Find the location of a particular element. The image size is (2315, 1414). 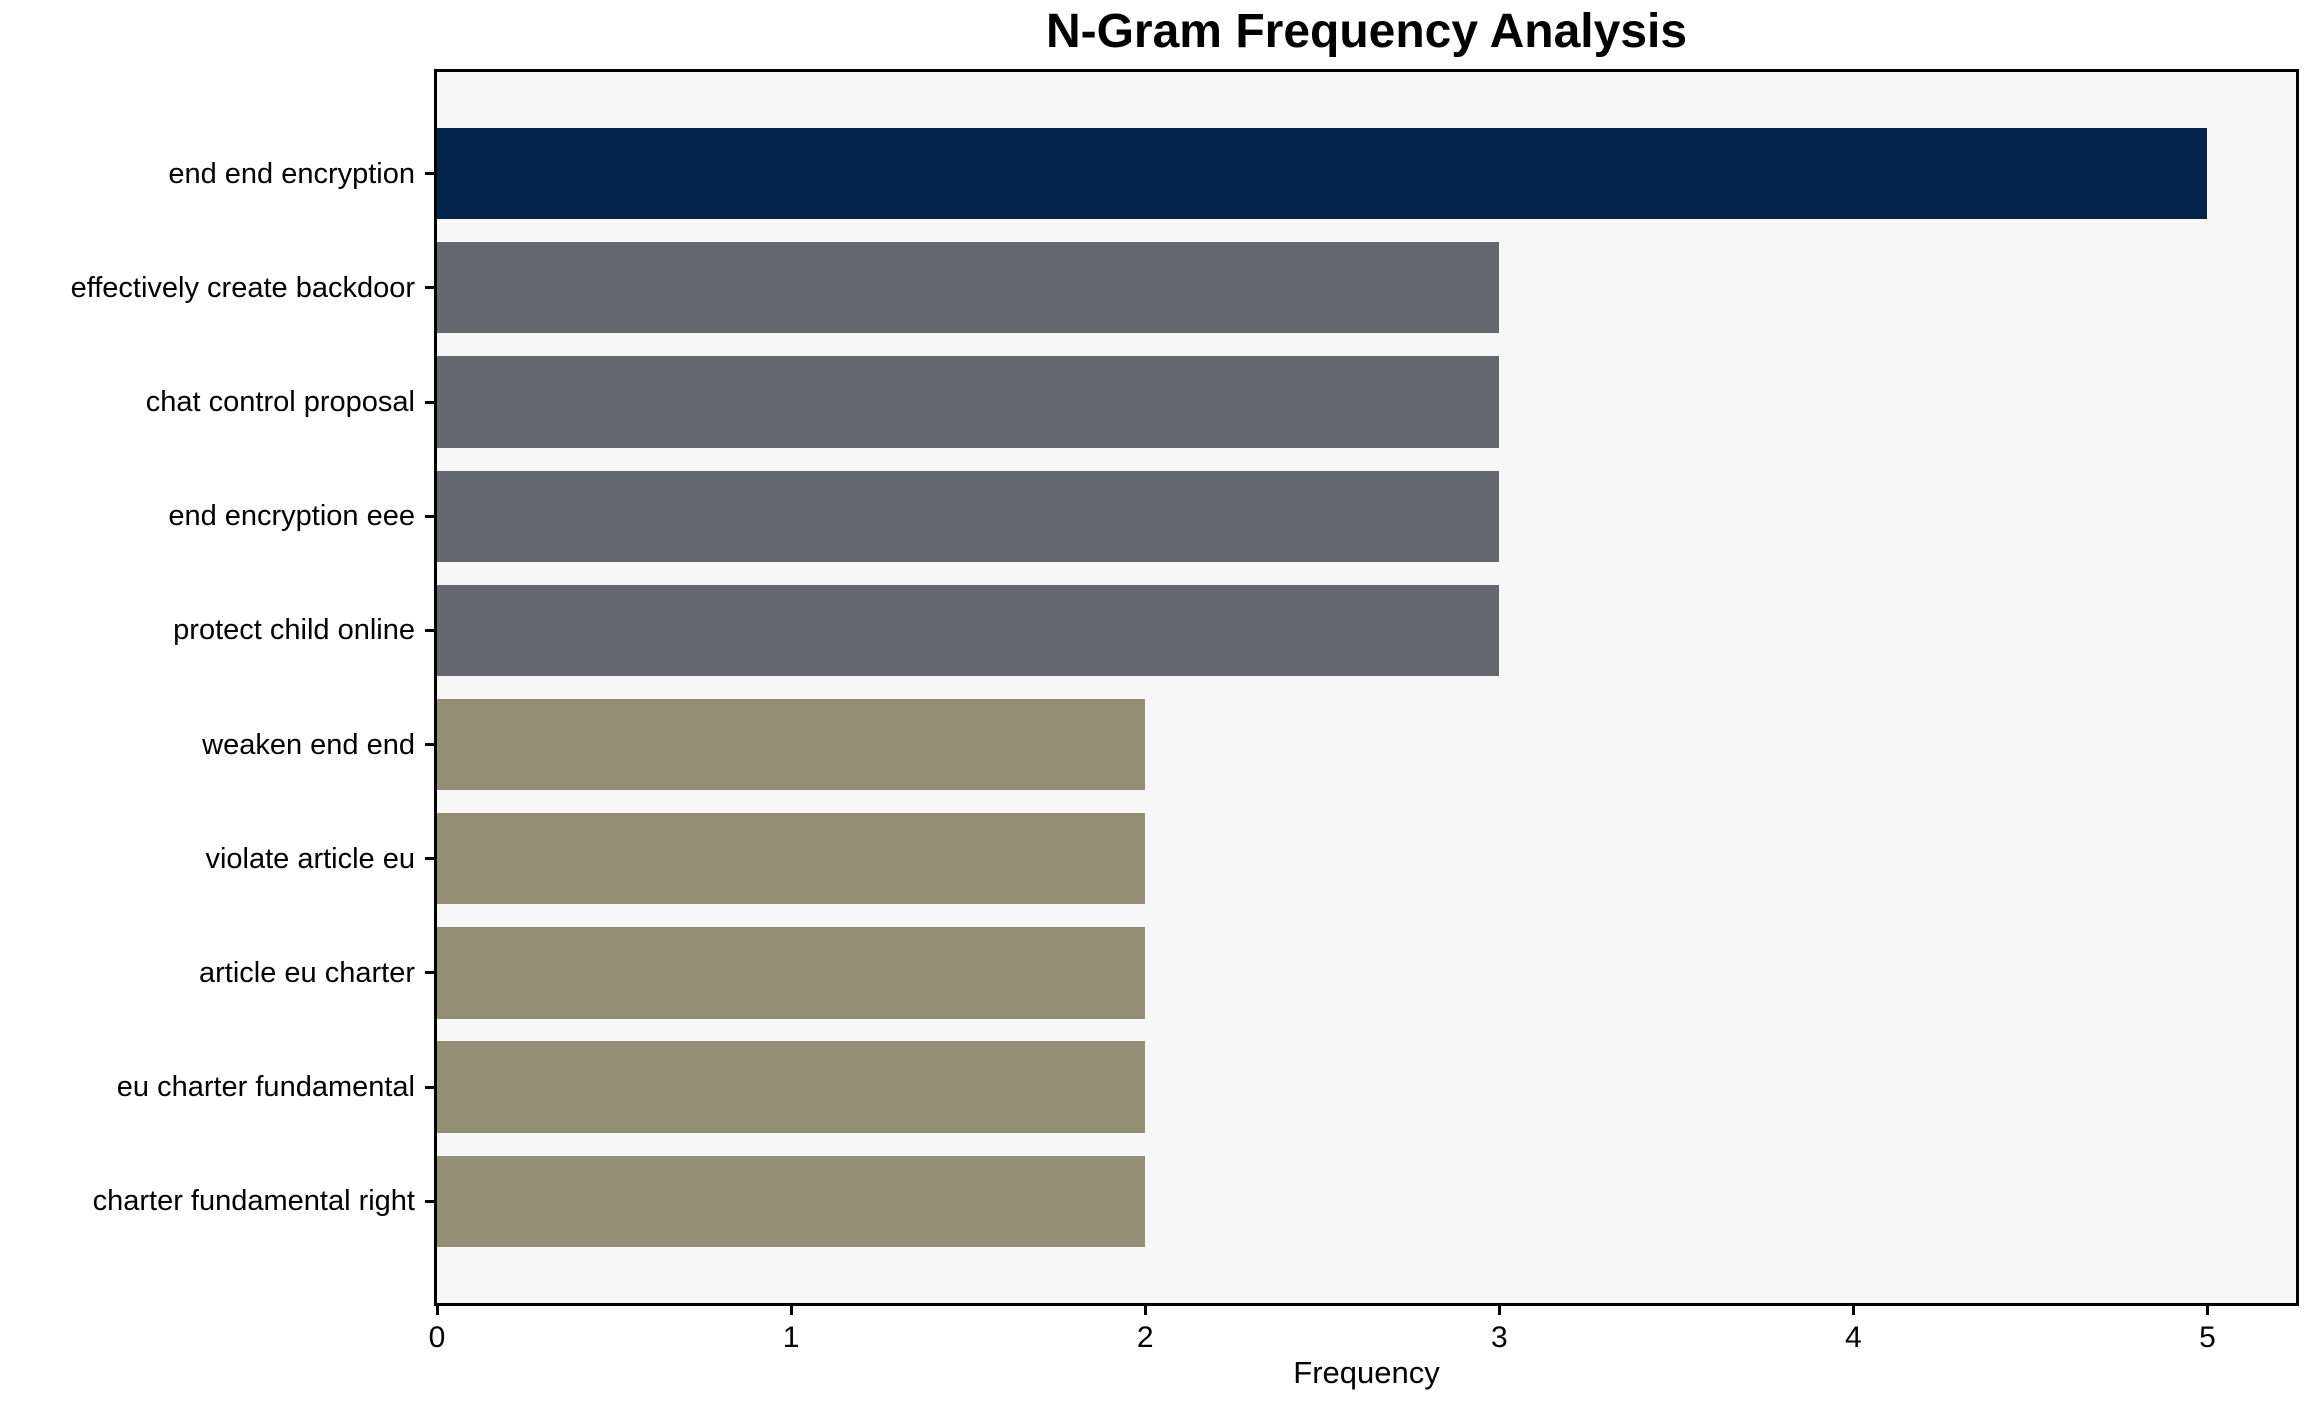

x-tick-label: 0 is located at coordinates (437, 1337).